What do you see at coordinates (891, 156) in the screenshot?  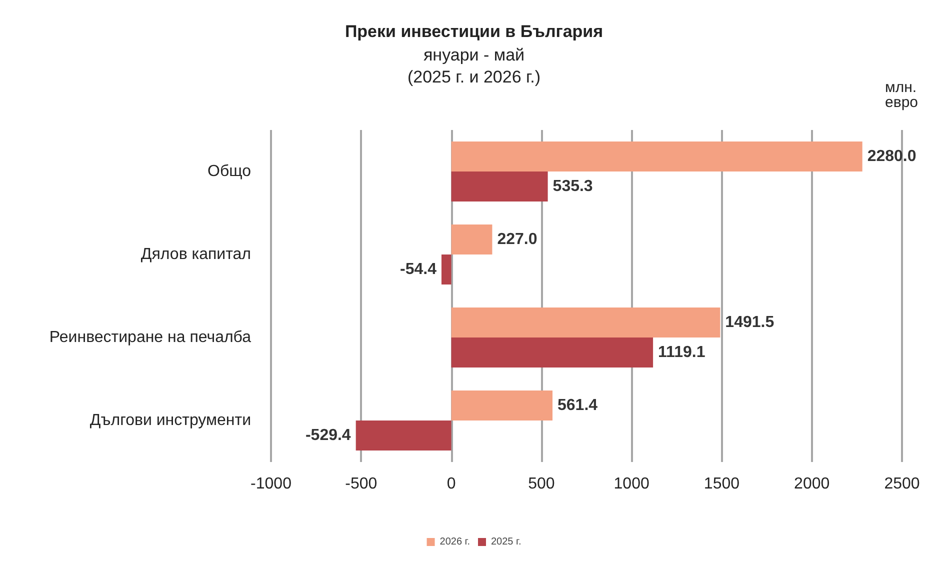 I see `data-label: 2280.0` at bounding box center [891, 156].